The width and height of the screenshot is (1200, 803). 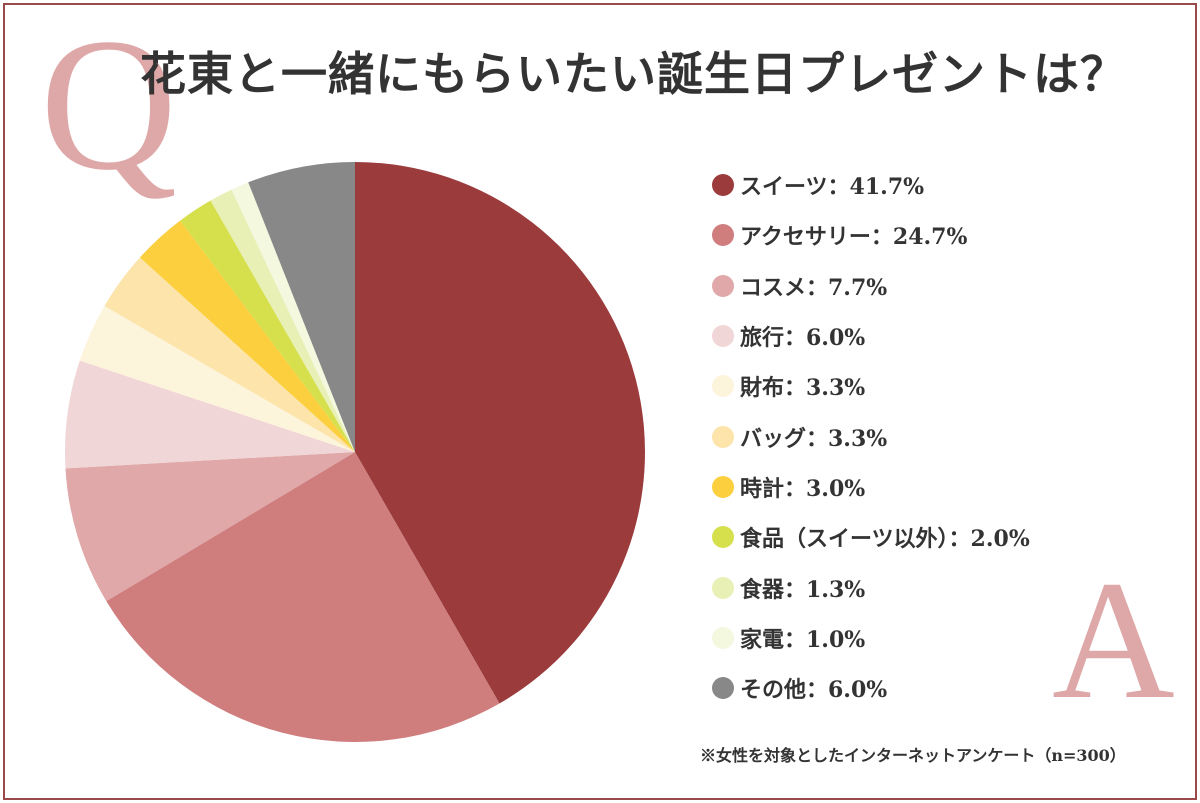 I want to click on legend-label: コスメ：7.7%, so click(x=814, y=287).